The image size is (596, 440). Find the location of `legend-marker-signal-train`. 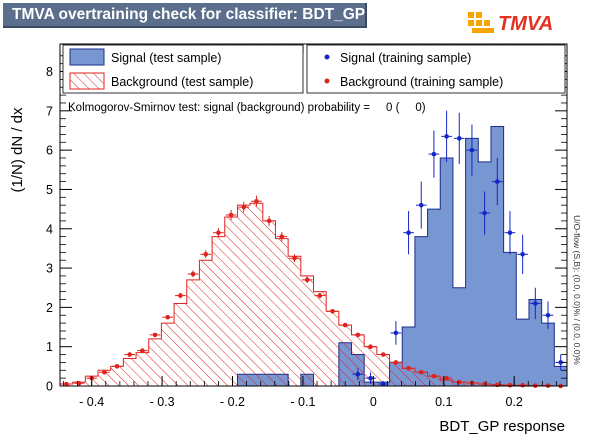

legend-marker-signal-train is located at coordinates (327, 57).